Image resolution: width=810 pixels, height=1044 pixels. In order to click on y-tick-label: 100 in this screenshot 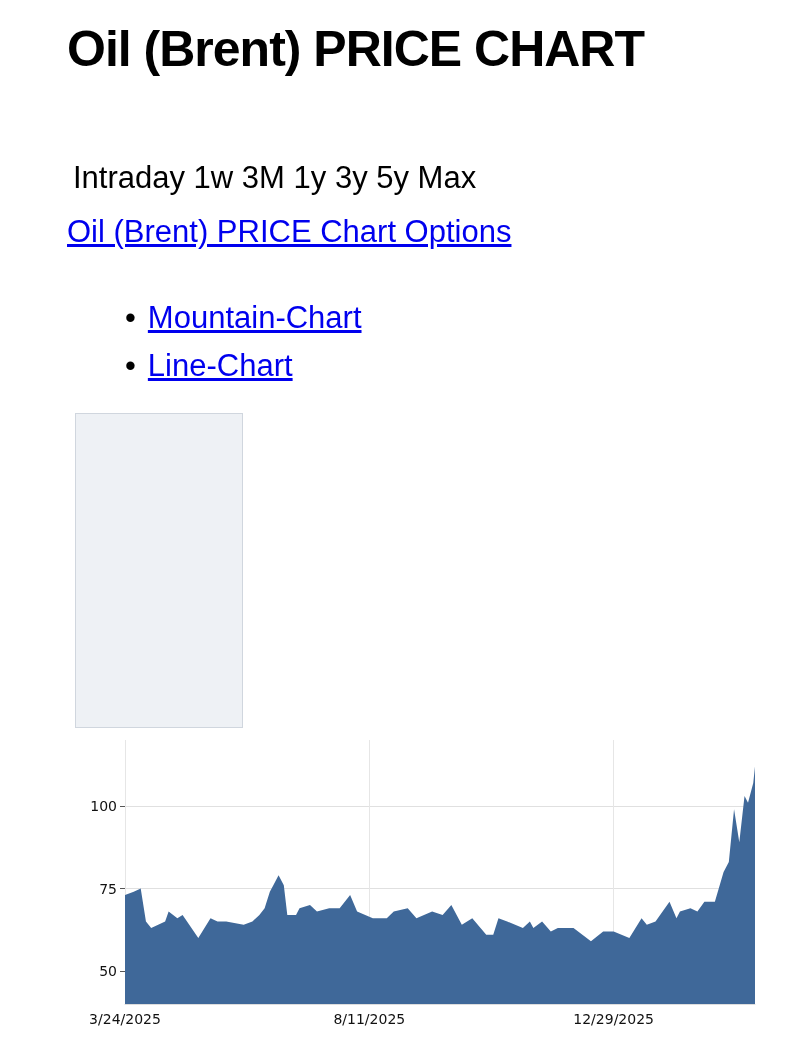, I will do `click(103, 806)`.